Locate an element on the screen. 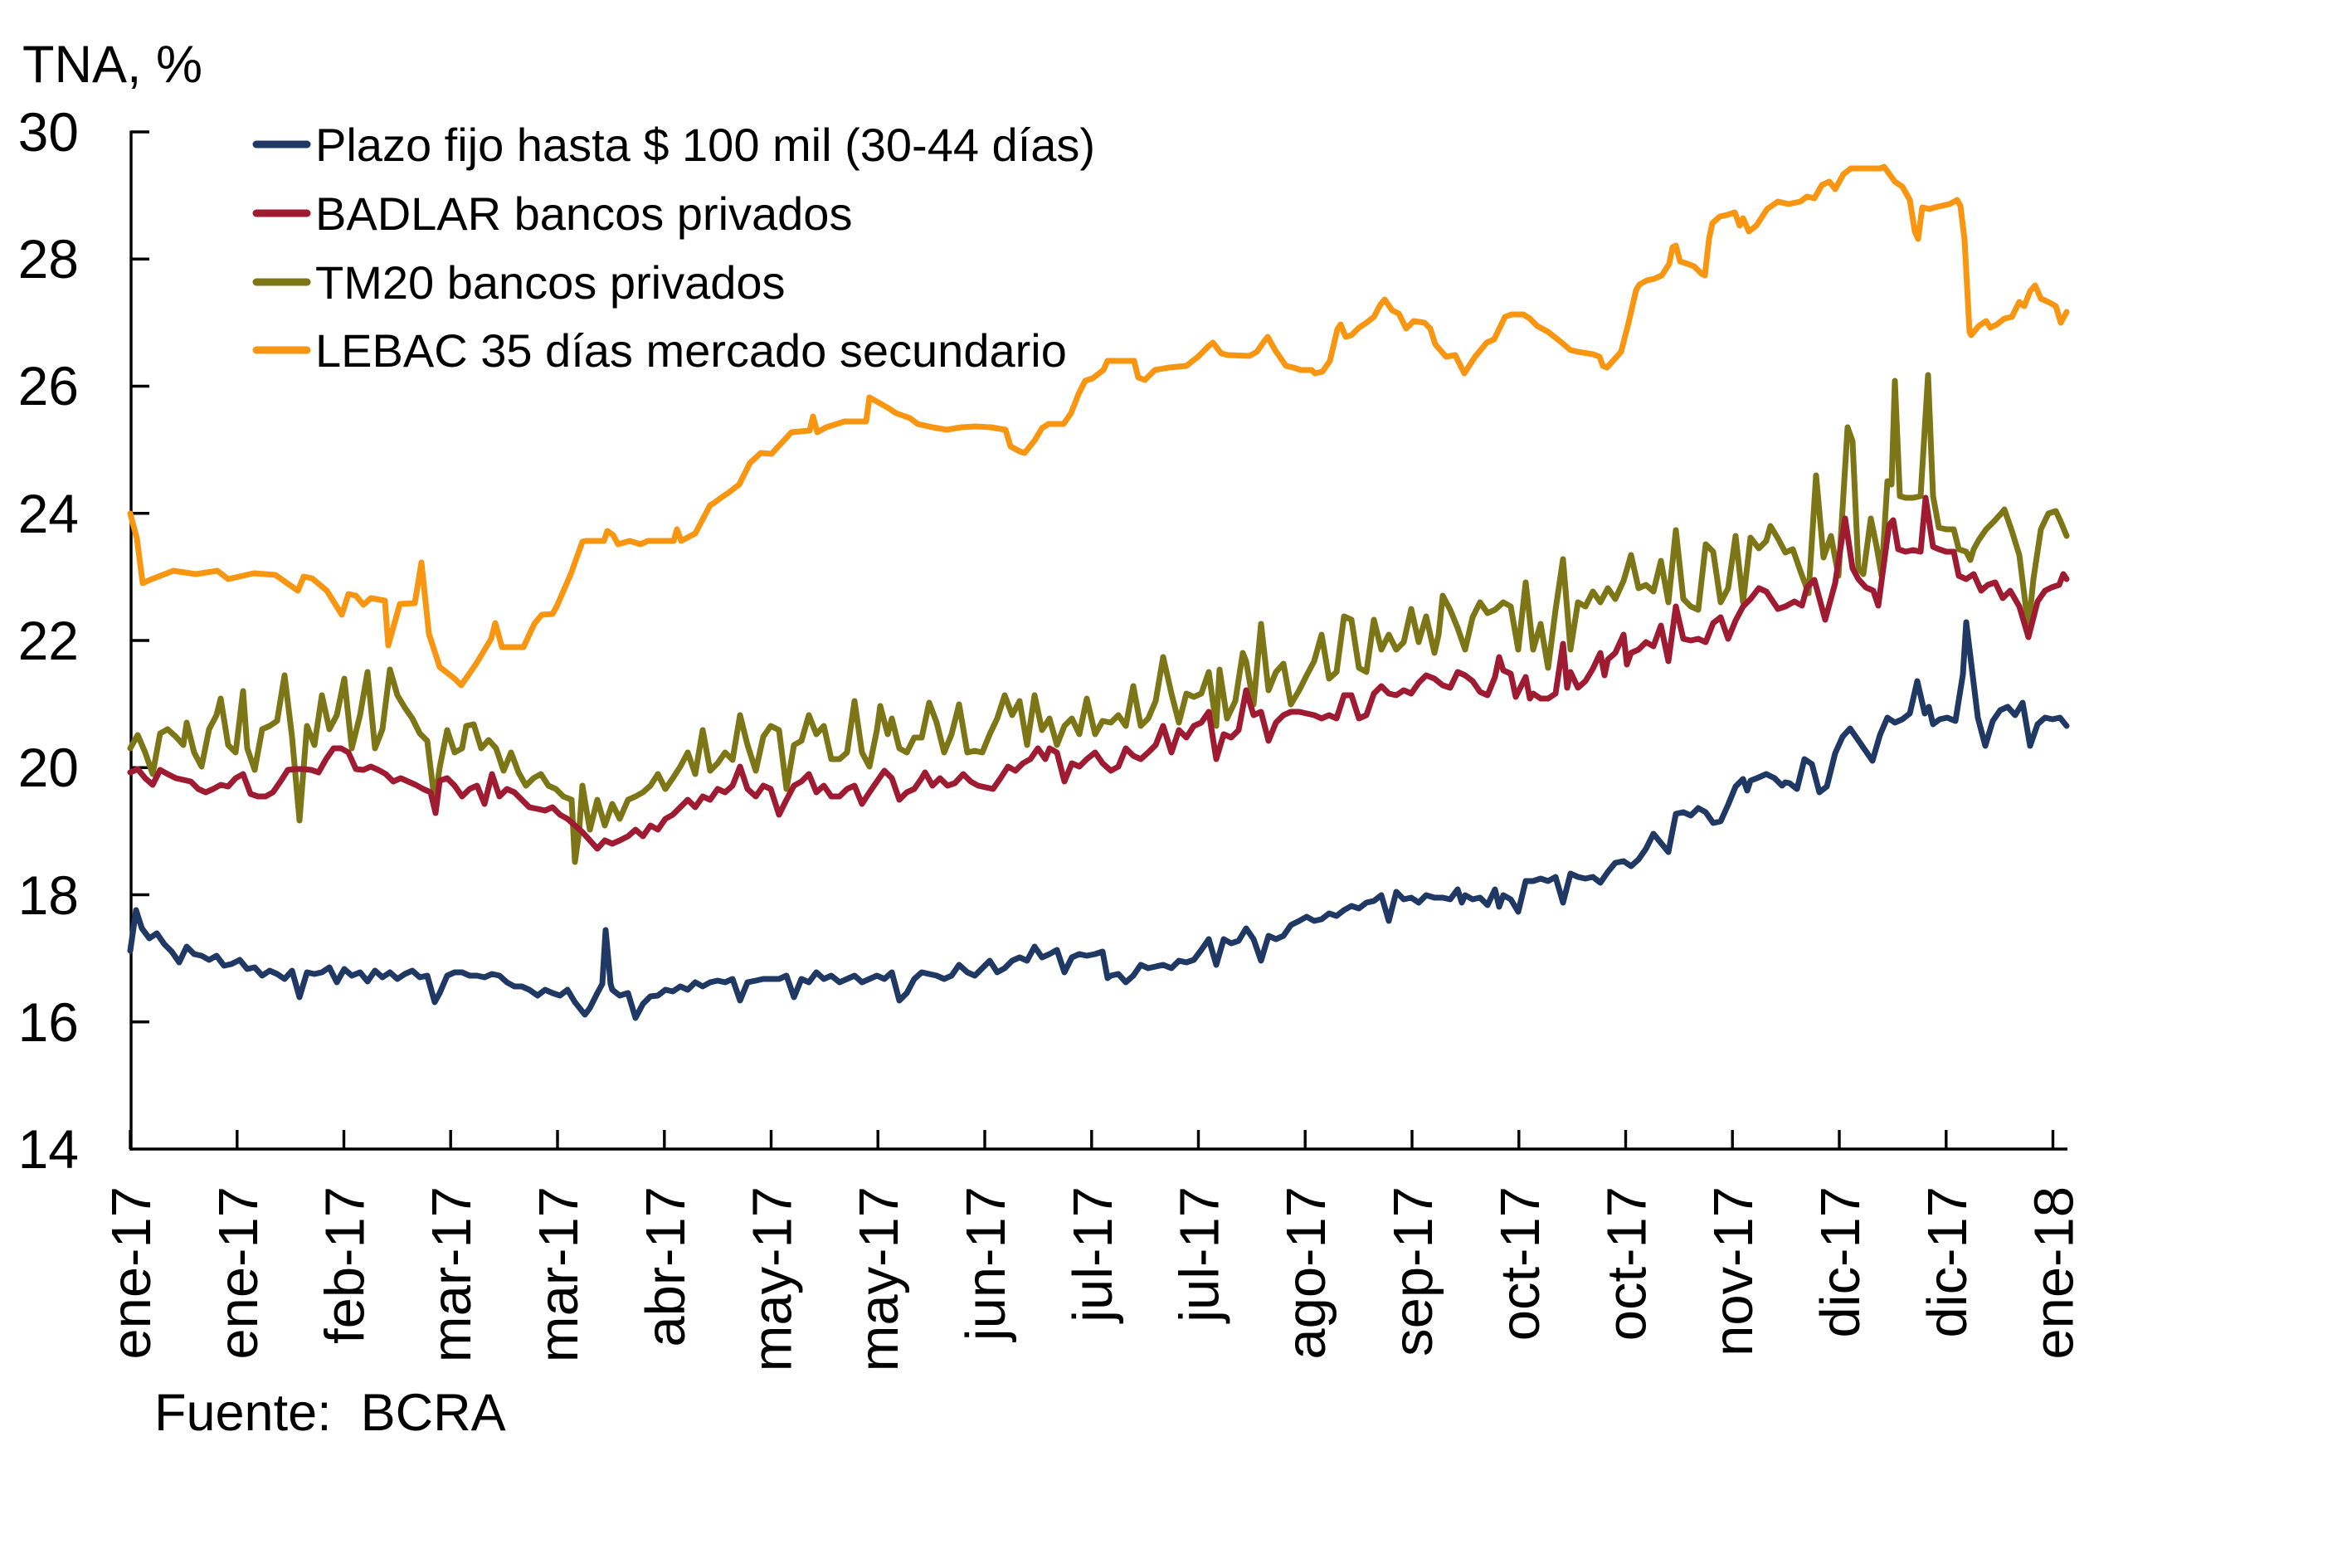 This screenshot has height=1568, width=2352. svg-text: feb-17 is located at coordinates (345, 1265).